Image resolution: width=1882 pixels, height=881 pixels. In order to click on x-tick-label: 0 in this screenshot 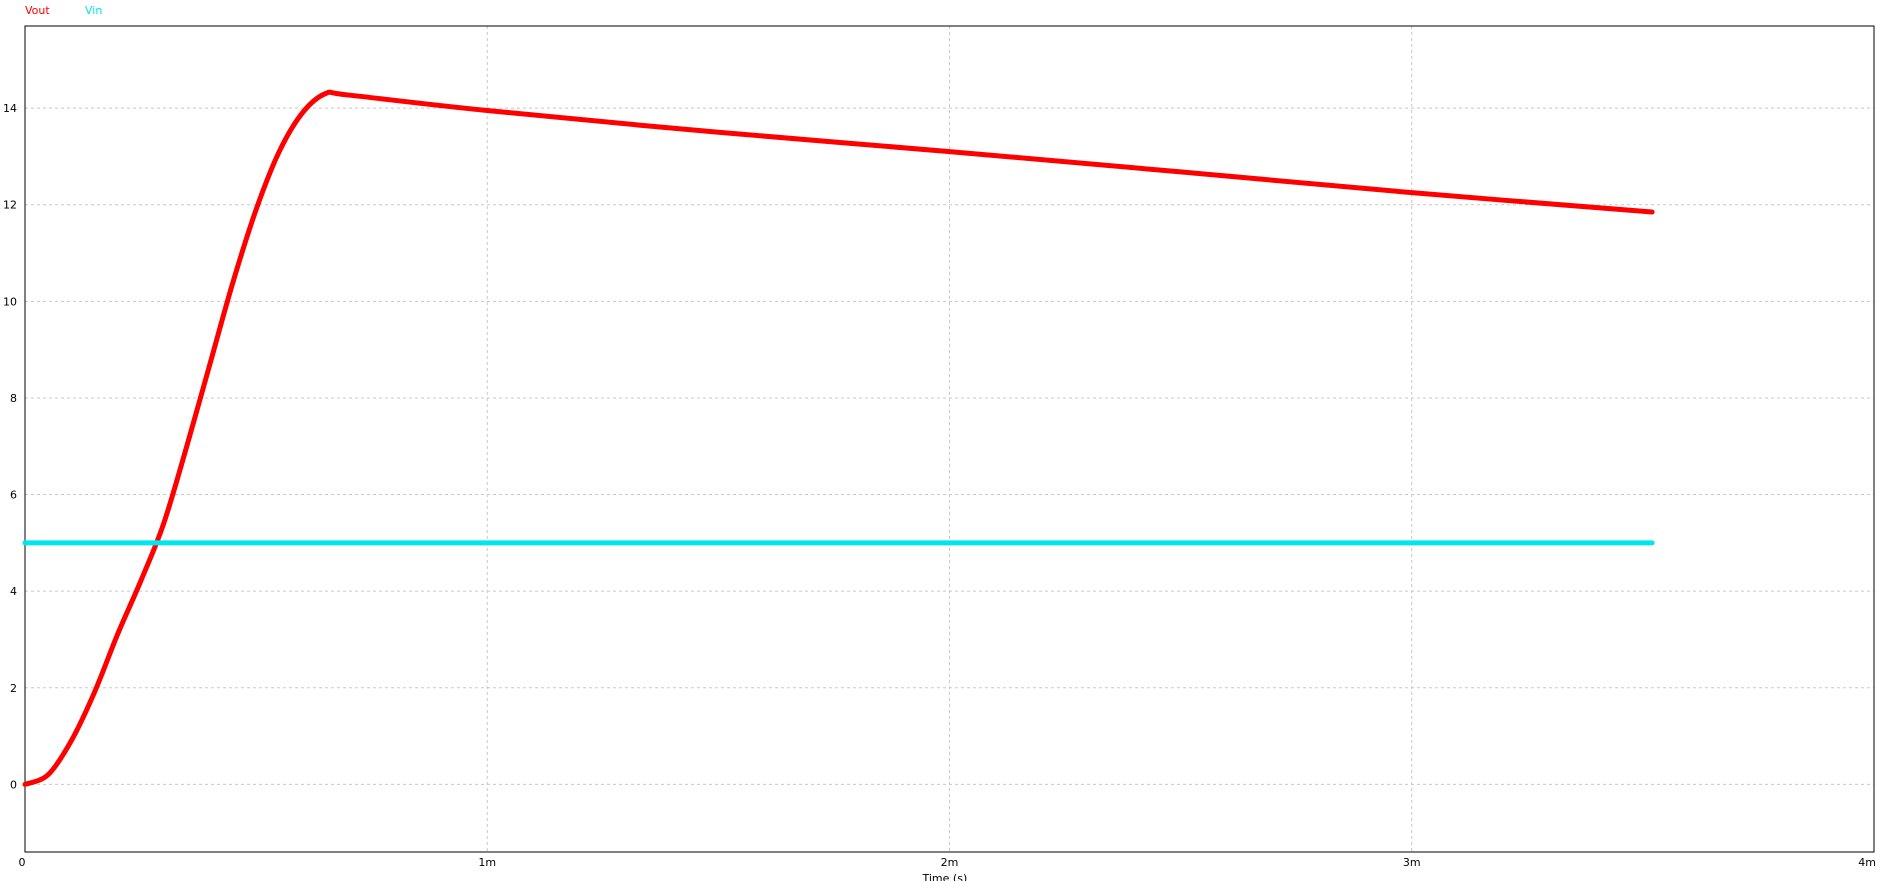, I will do `click(22, 862)`.